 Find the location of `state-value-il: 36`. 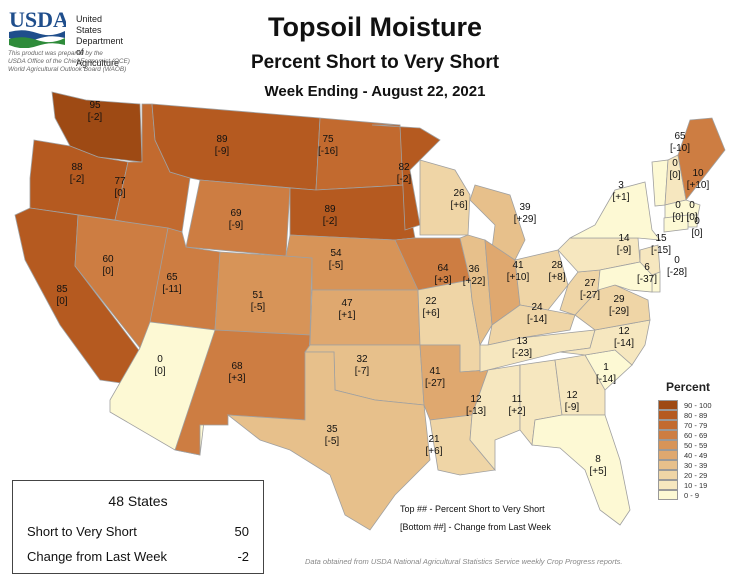

state-value-il: 36 is located at coordinates (474, 269).